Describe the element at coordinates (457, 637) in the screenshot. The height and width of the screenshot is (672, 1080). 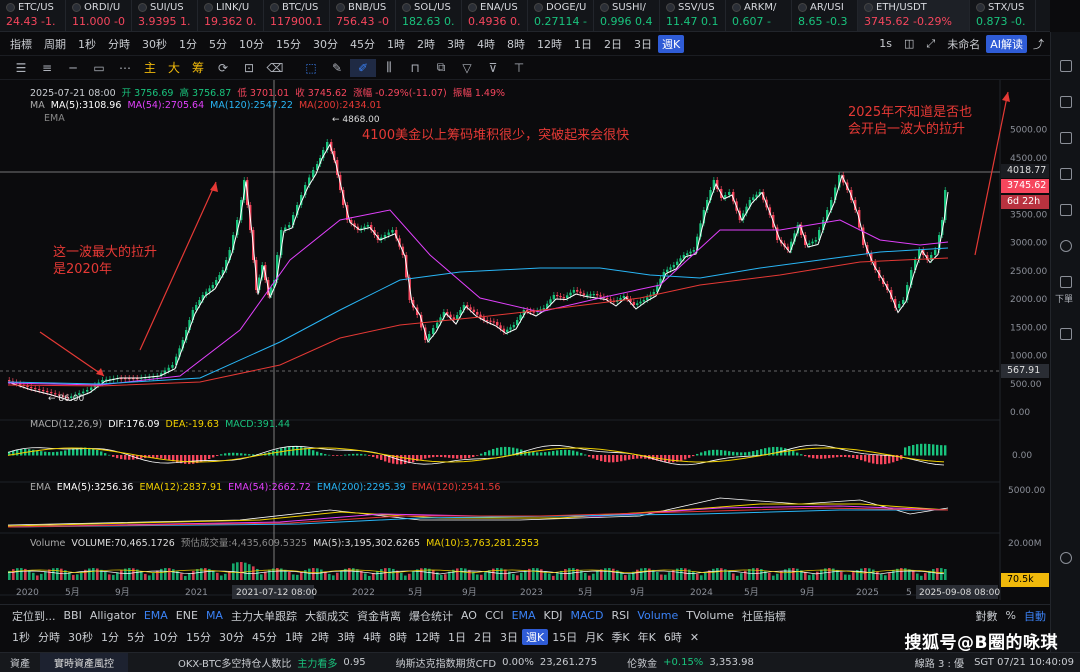
I see `bottom-period-15: 1日` at that location.